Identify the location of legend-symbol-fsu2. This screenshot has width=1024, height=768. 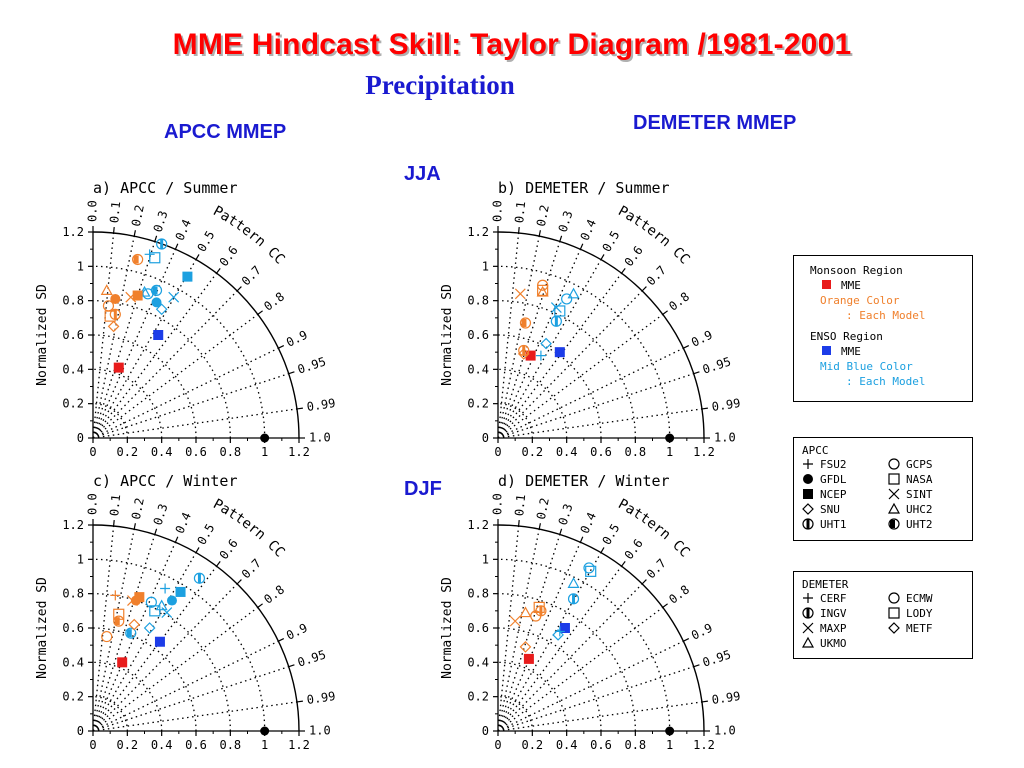
(808, 464).